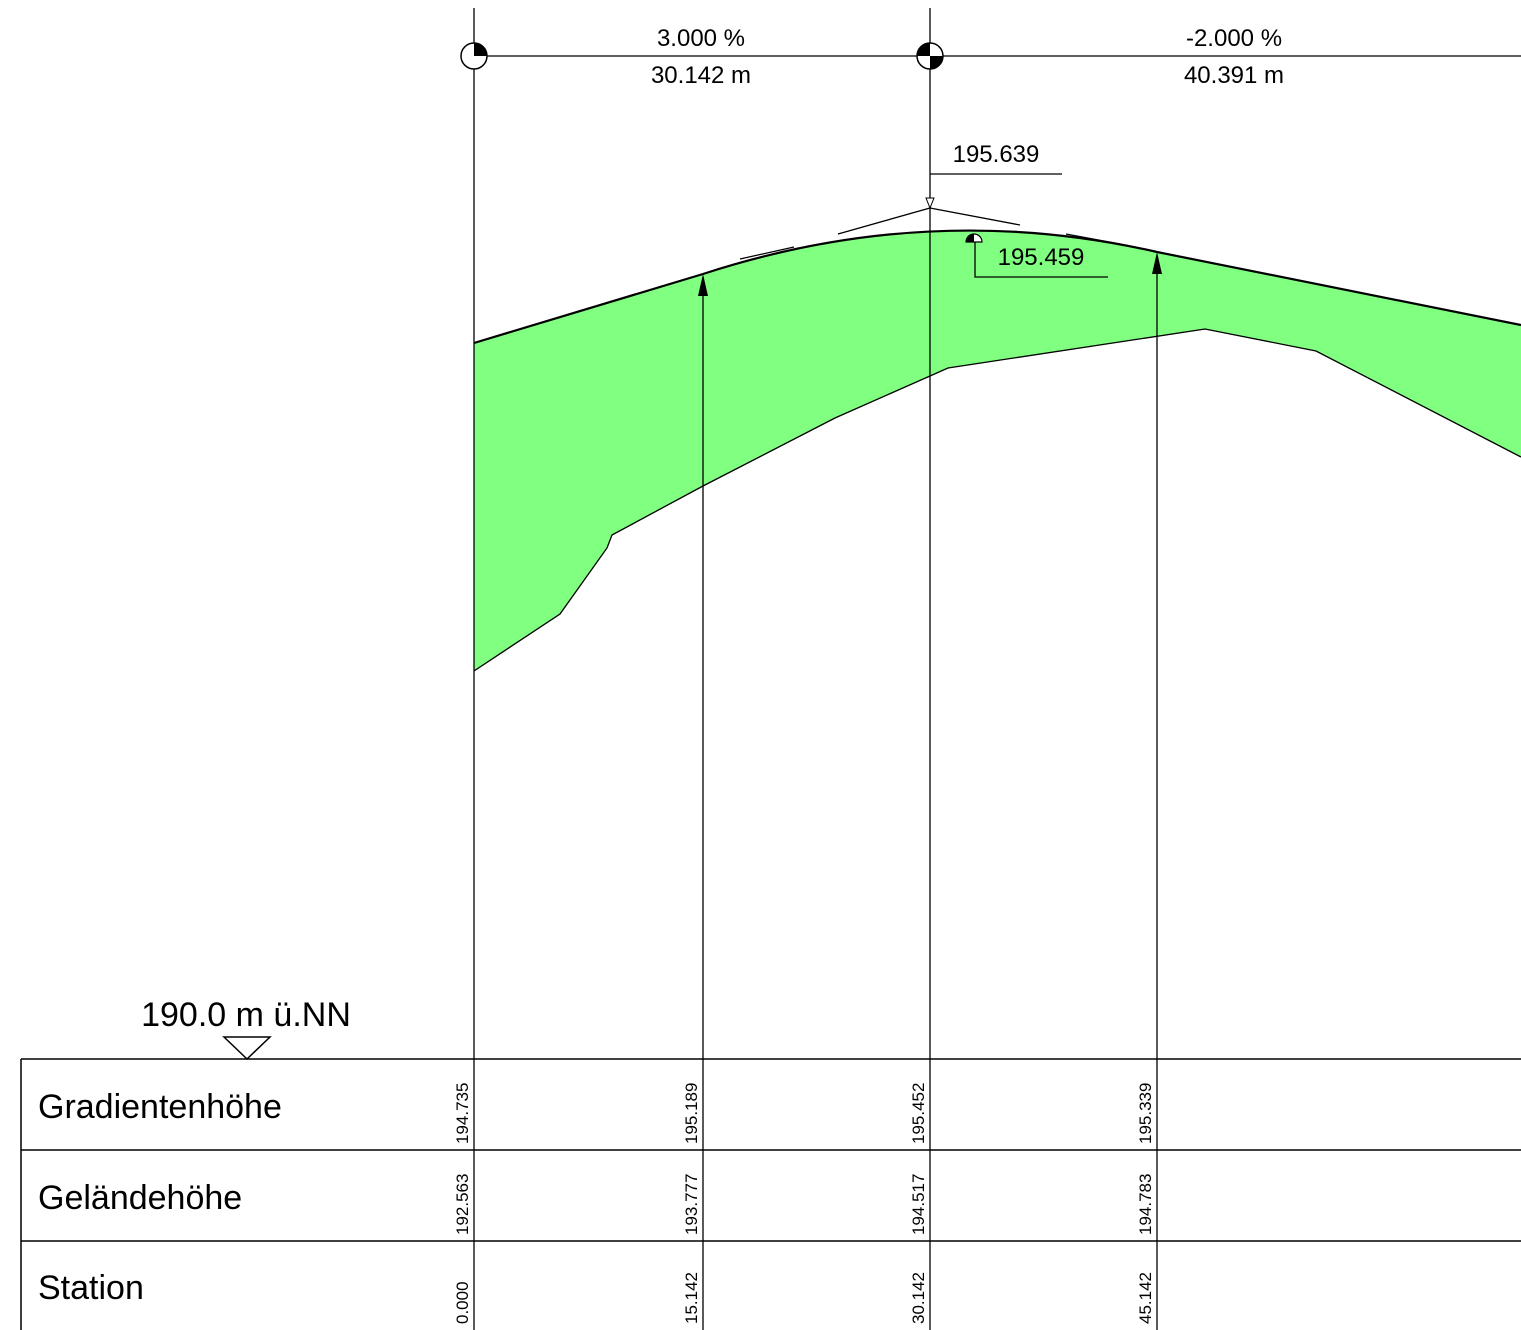  I want to click on value-station-2: 30.142, so click(918, 1298).